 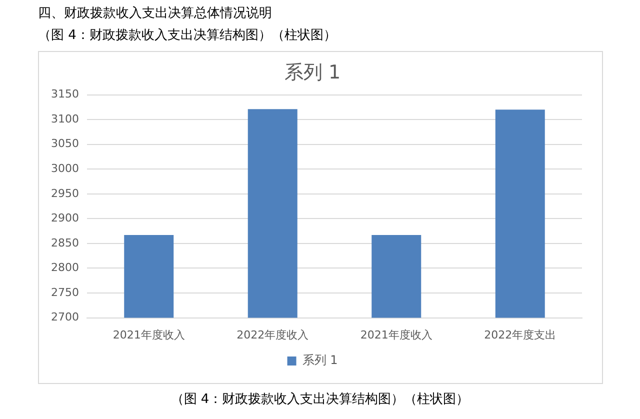 I want to click on text: 四、财政拨款收入支出决算总体情况说明, so click(x=155, y=13).